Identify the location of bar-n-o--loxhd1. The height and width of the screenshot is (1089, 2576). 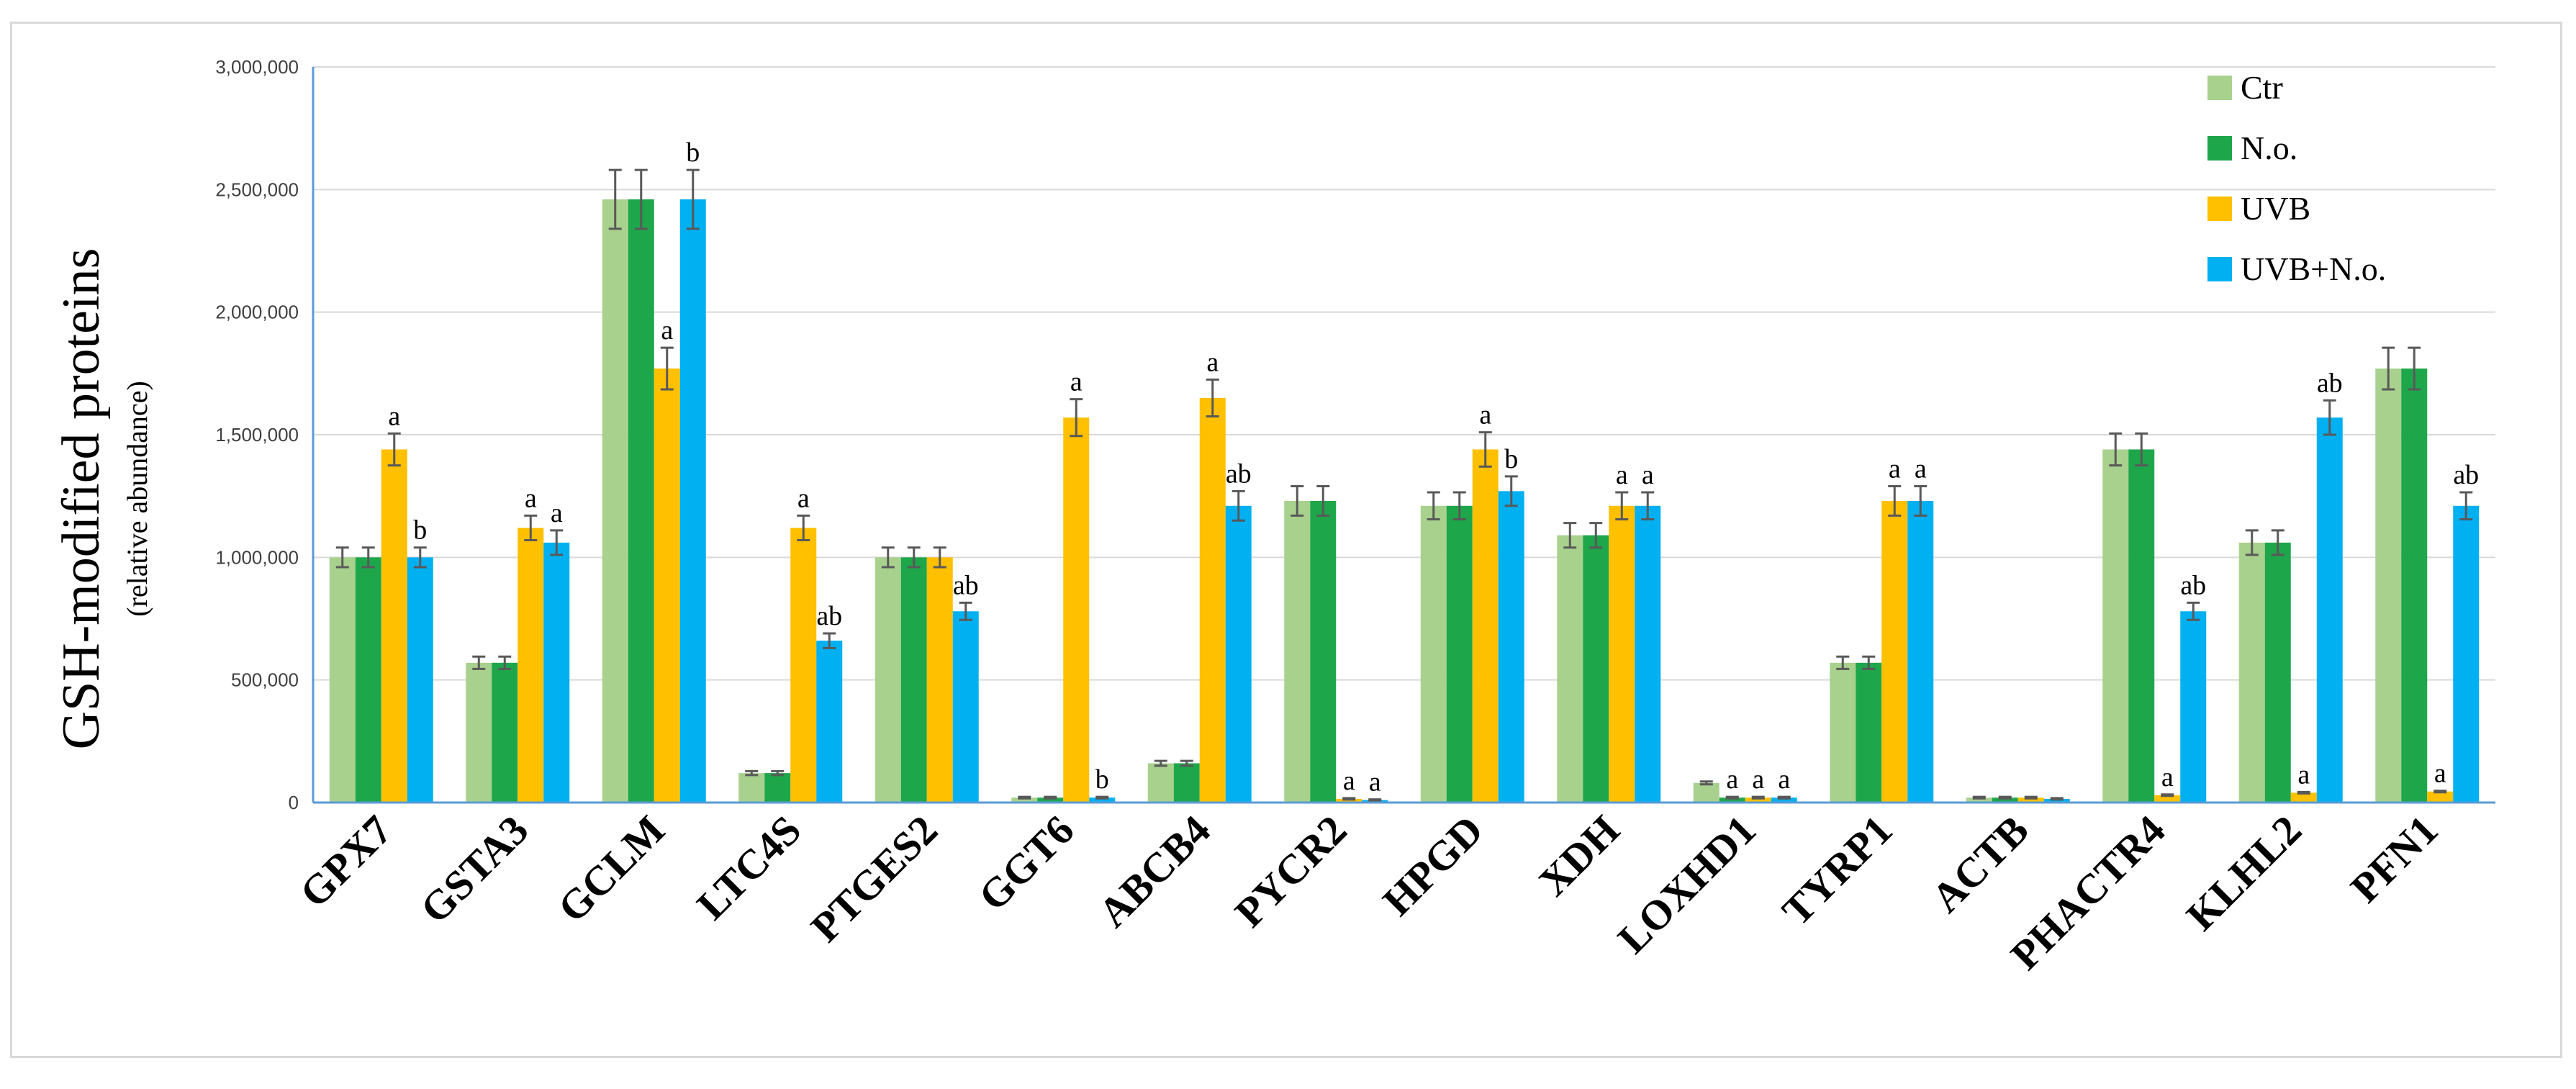
(1732, 800).